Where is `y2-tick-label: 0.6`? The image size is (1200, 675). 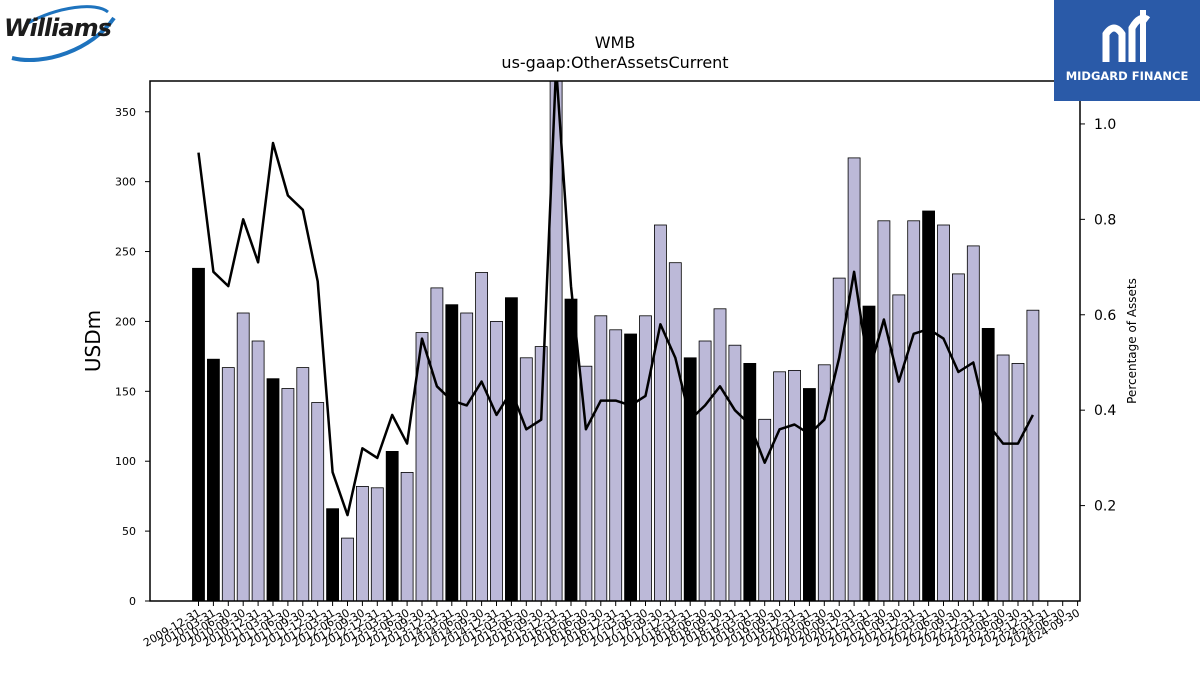 y2-tick-label: 0.6 is located at coordinates (1105, 316).